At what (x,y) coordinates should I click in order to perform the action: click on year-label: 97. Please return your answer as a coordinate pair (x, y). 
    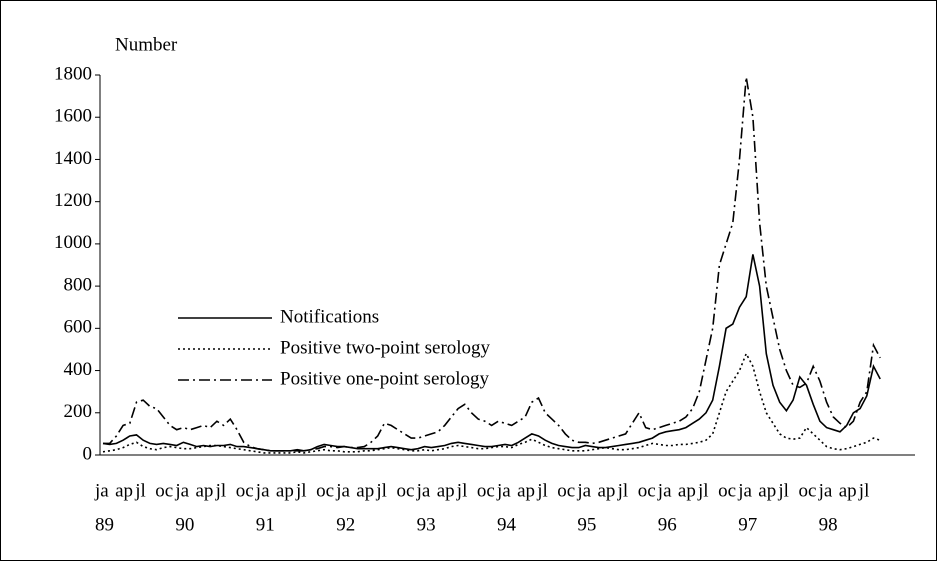
    Looking at the image, I should click on (747, 524).